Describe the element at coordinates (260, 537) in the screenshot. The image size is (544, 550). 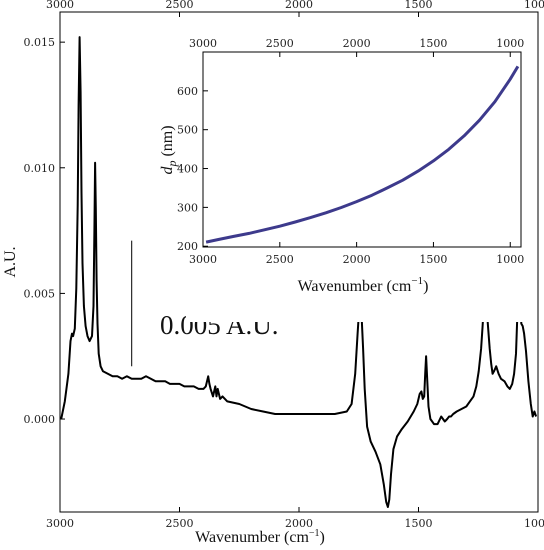
I see `main-x-axis-label: Wavenumber (cm−1)` at that location.